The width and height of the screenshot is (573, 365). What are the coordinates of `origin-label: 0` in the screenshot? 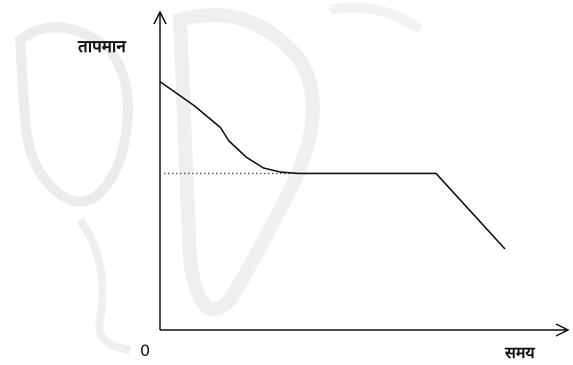 It's located at (145, 350).